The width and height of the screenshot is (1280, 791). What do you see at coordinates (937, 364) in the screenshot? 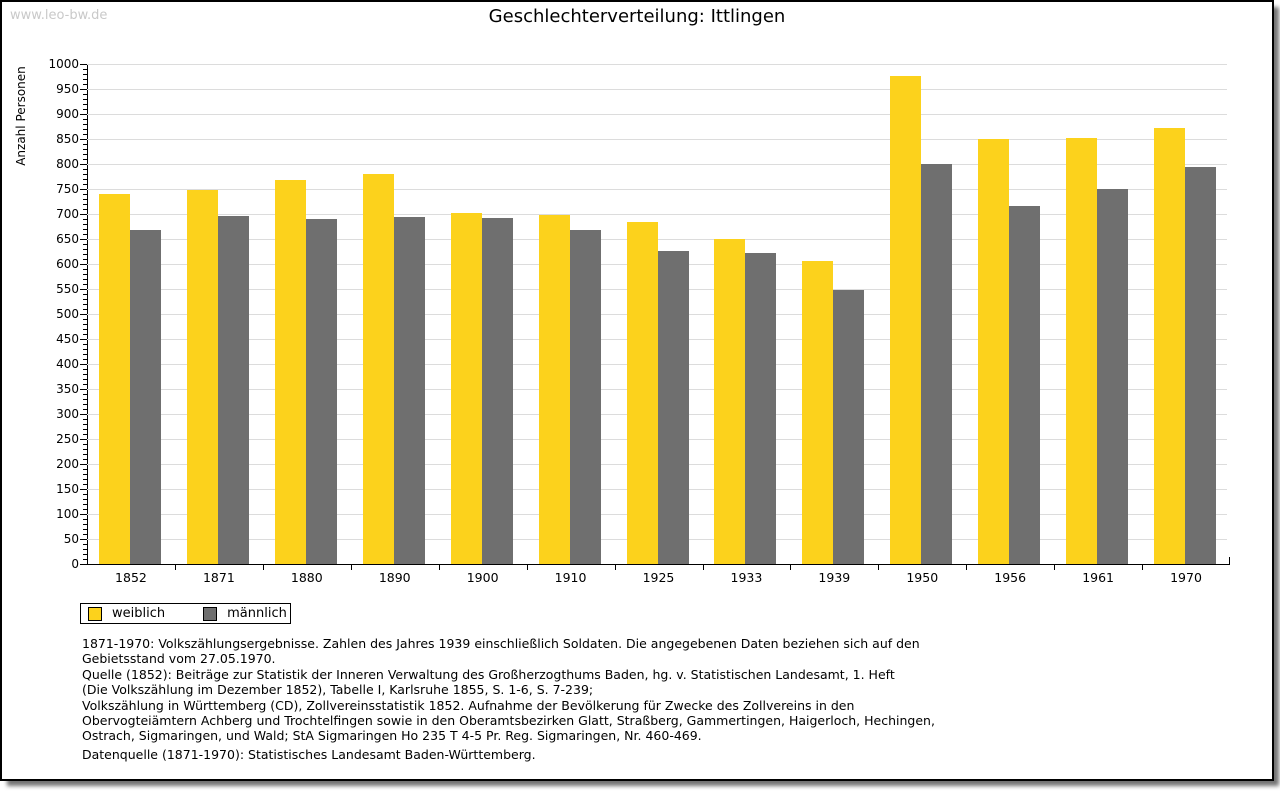
I see `bar-männlich-1950` at bounding box center [937, 364].